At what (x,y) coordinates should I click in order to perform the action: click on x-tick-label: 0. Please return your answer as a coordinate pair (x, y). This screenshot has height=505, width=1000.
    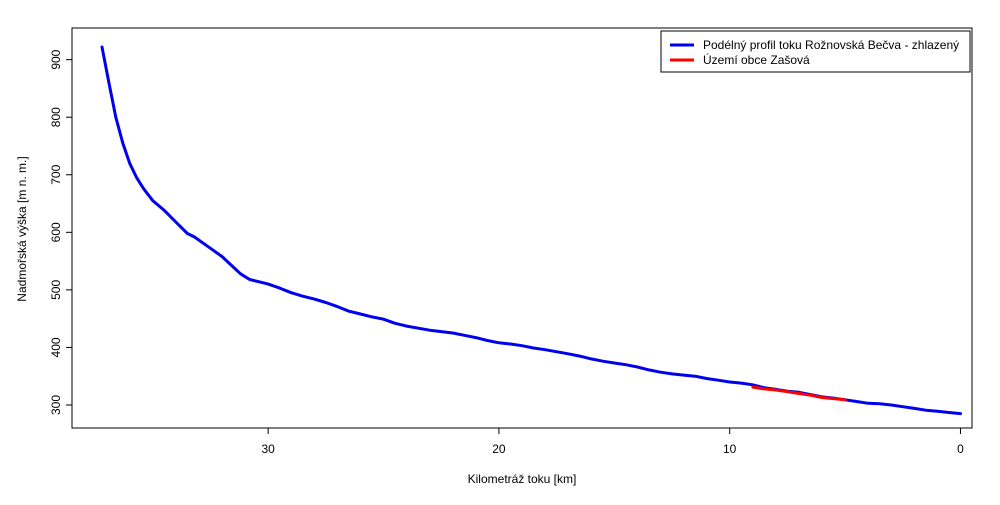
    Looking at the image, I should click on (960, 449).